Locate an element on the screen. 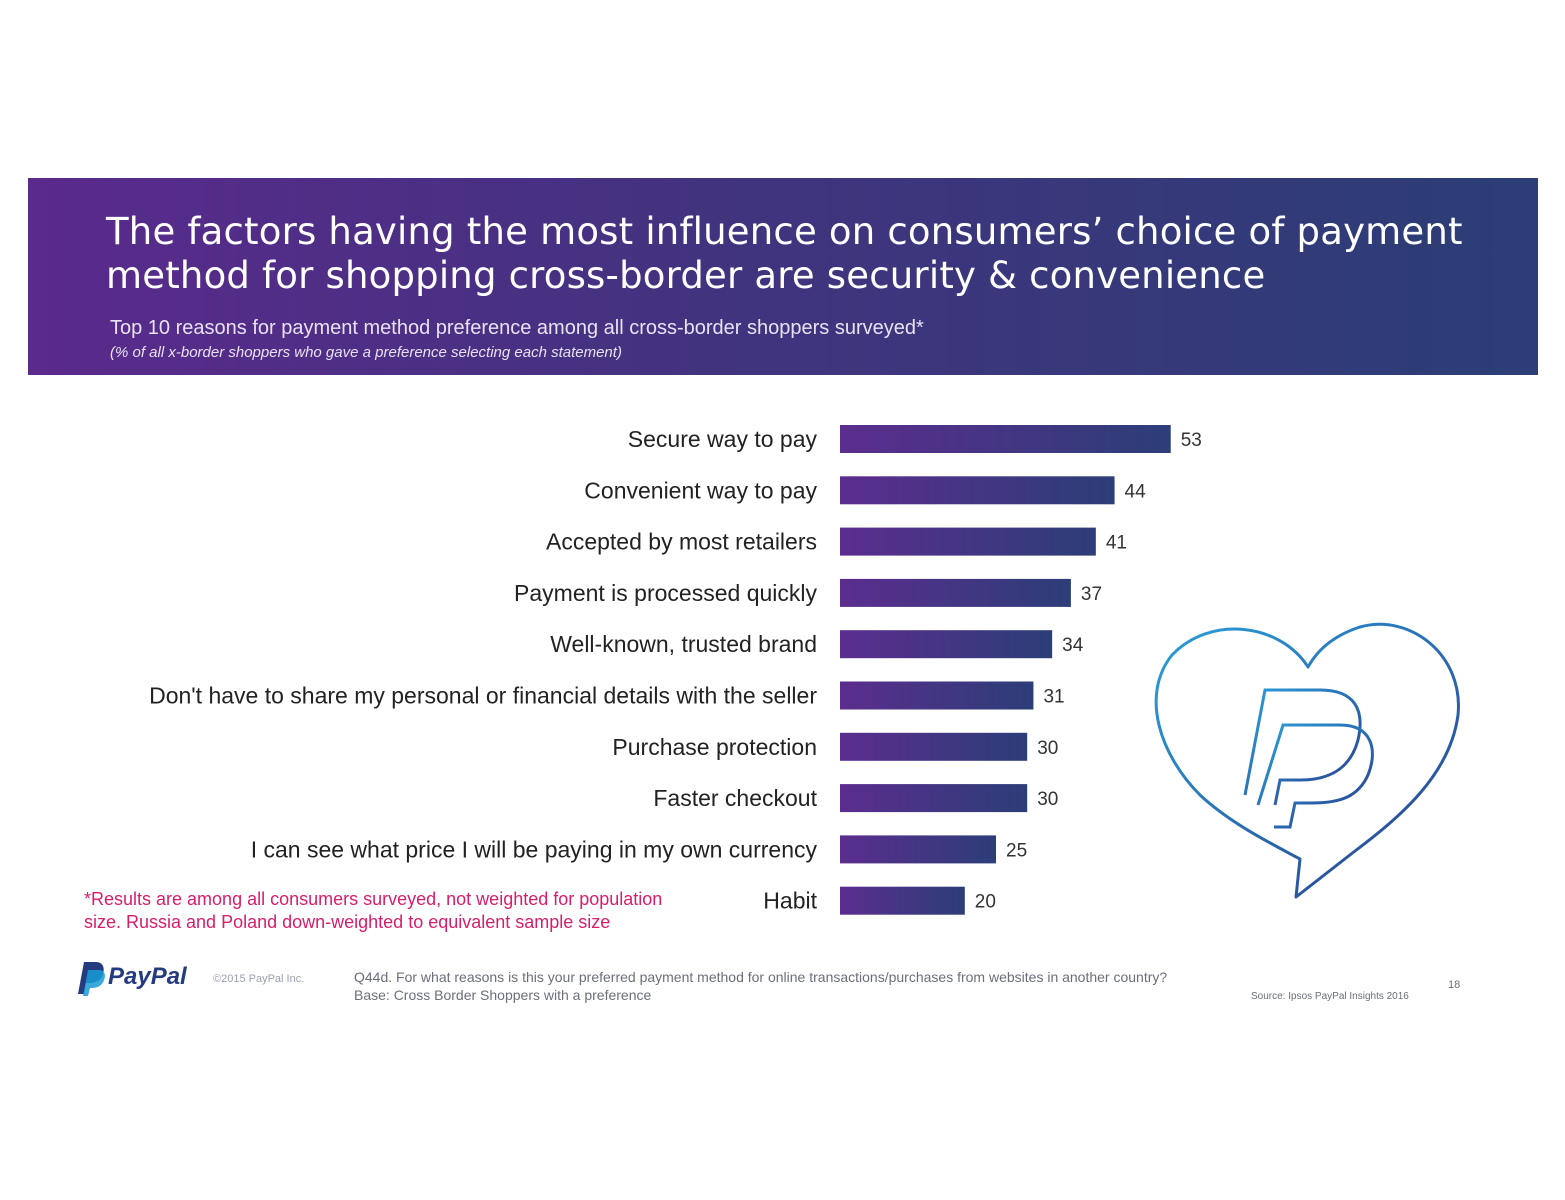  value-label: 25 is located at coordinates (1016, 850).